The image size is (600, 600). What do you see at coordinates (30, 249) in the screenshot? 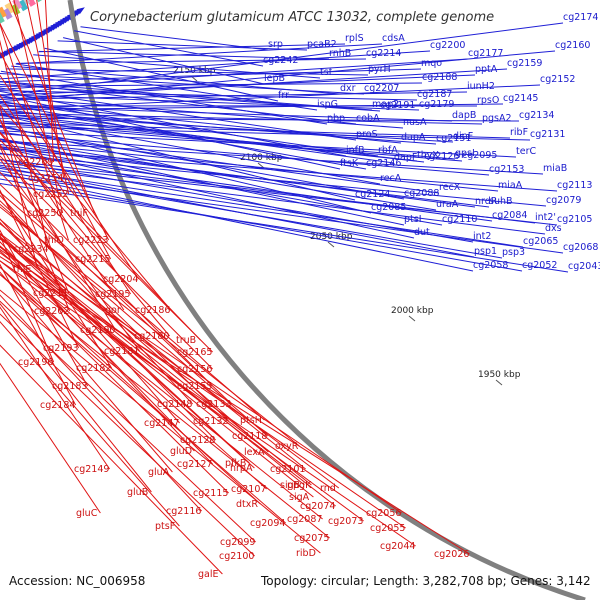
I see `minus-gene-label: cg2234` at bounding box center [30, 249].